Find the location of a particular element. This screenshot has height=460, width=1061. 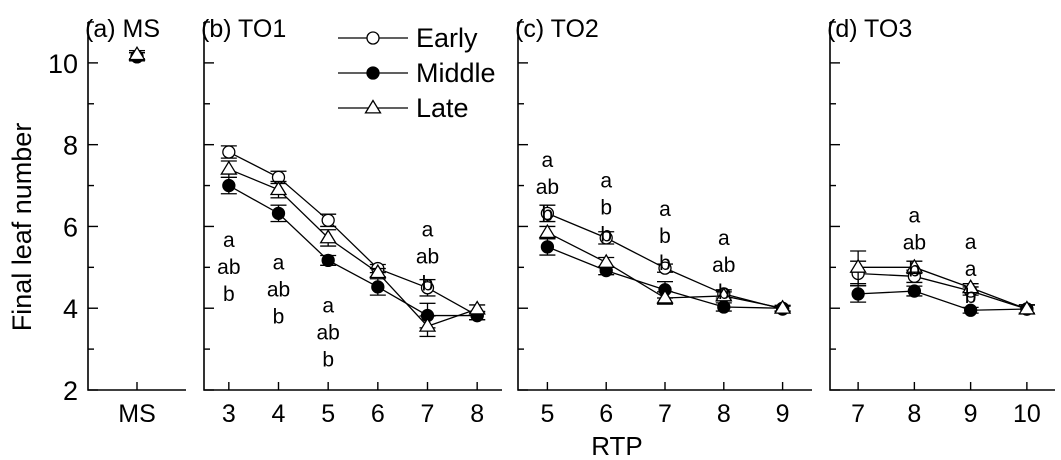

legend-entry-middle: Middle is located at coordinates (417, 73).